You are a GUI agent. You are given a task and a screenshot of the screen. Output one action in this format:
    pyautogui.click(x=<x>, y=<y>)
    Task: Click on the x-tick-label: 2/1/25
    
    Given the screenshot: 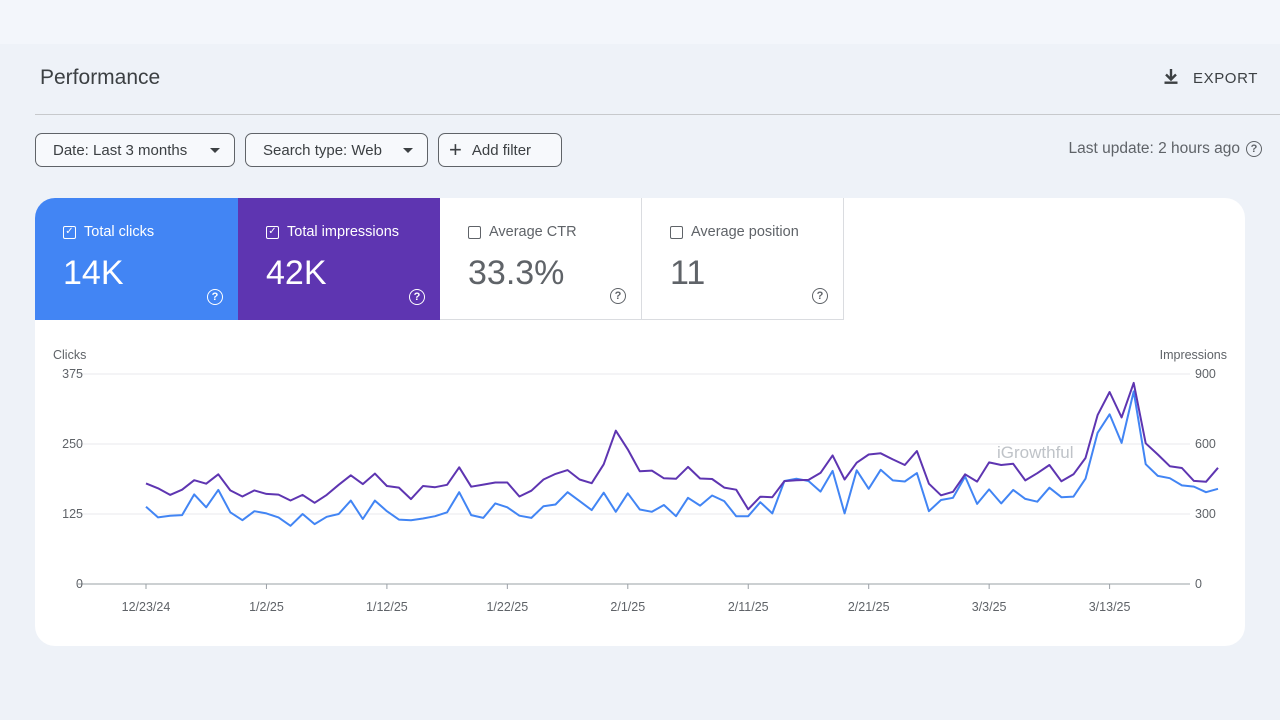 What is the action you would take?
    pyautogui.click(x=627, y=607)
    